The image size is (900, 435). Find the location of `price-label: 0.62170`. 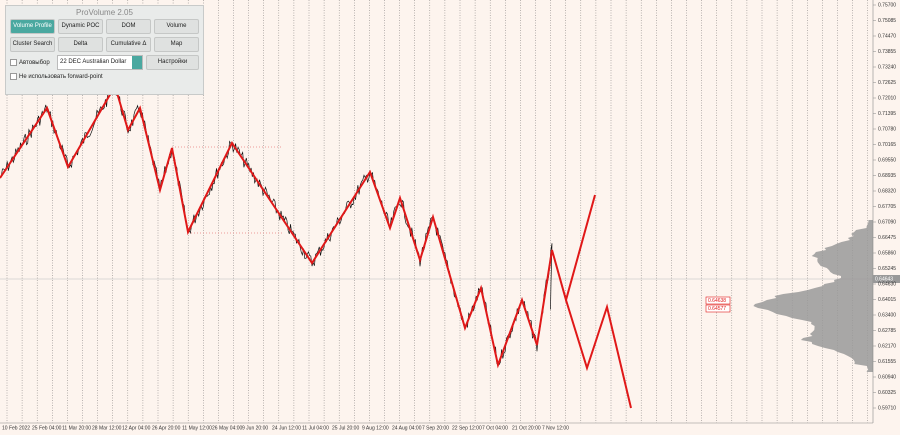

price-label: 0.62170 is located at coordinates (887, 346).